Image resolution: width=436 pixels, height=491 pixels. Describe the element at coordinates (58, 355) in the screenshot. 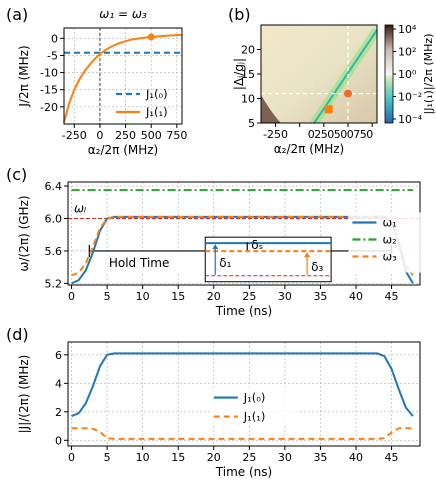

I see `d-ytick-label: 6` at that location.